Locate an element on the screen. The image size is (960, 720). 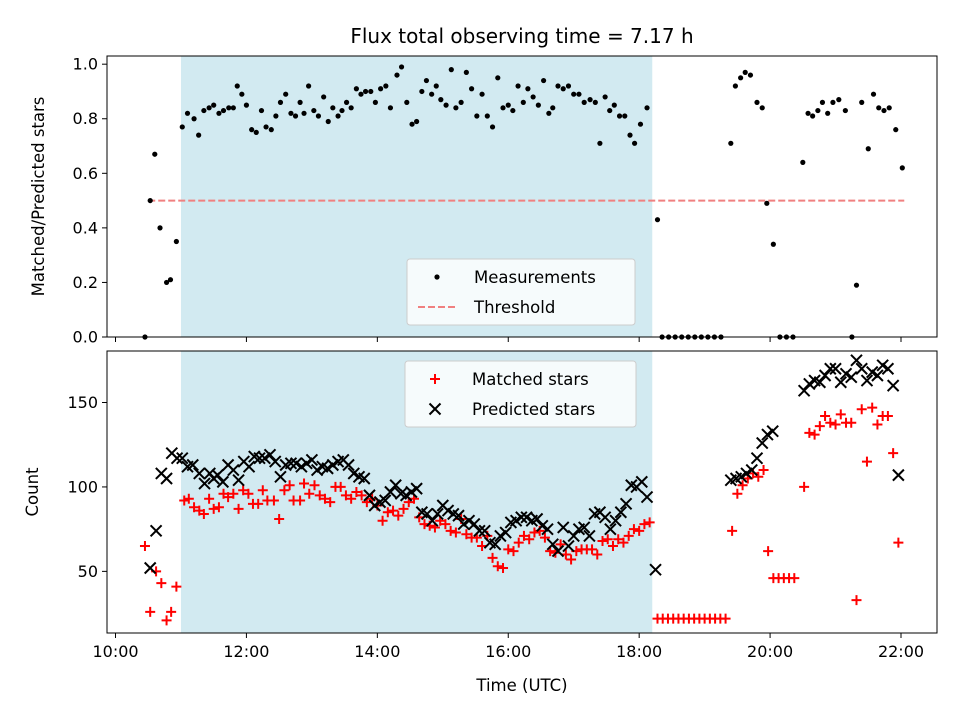
bottom-y-axis-title: Count is located at coordinates (32, 492).